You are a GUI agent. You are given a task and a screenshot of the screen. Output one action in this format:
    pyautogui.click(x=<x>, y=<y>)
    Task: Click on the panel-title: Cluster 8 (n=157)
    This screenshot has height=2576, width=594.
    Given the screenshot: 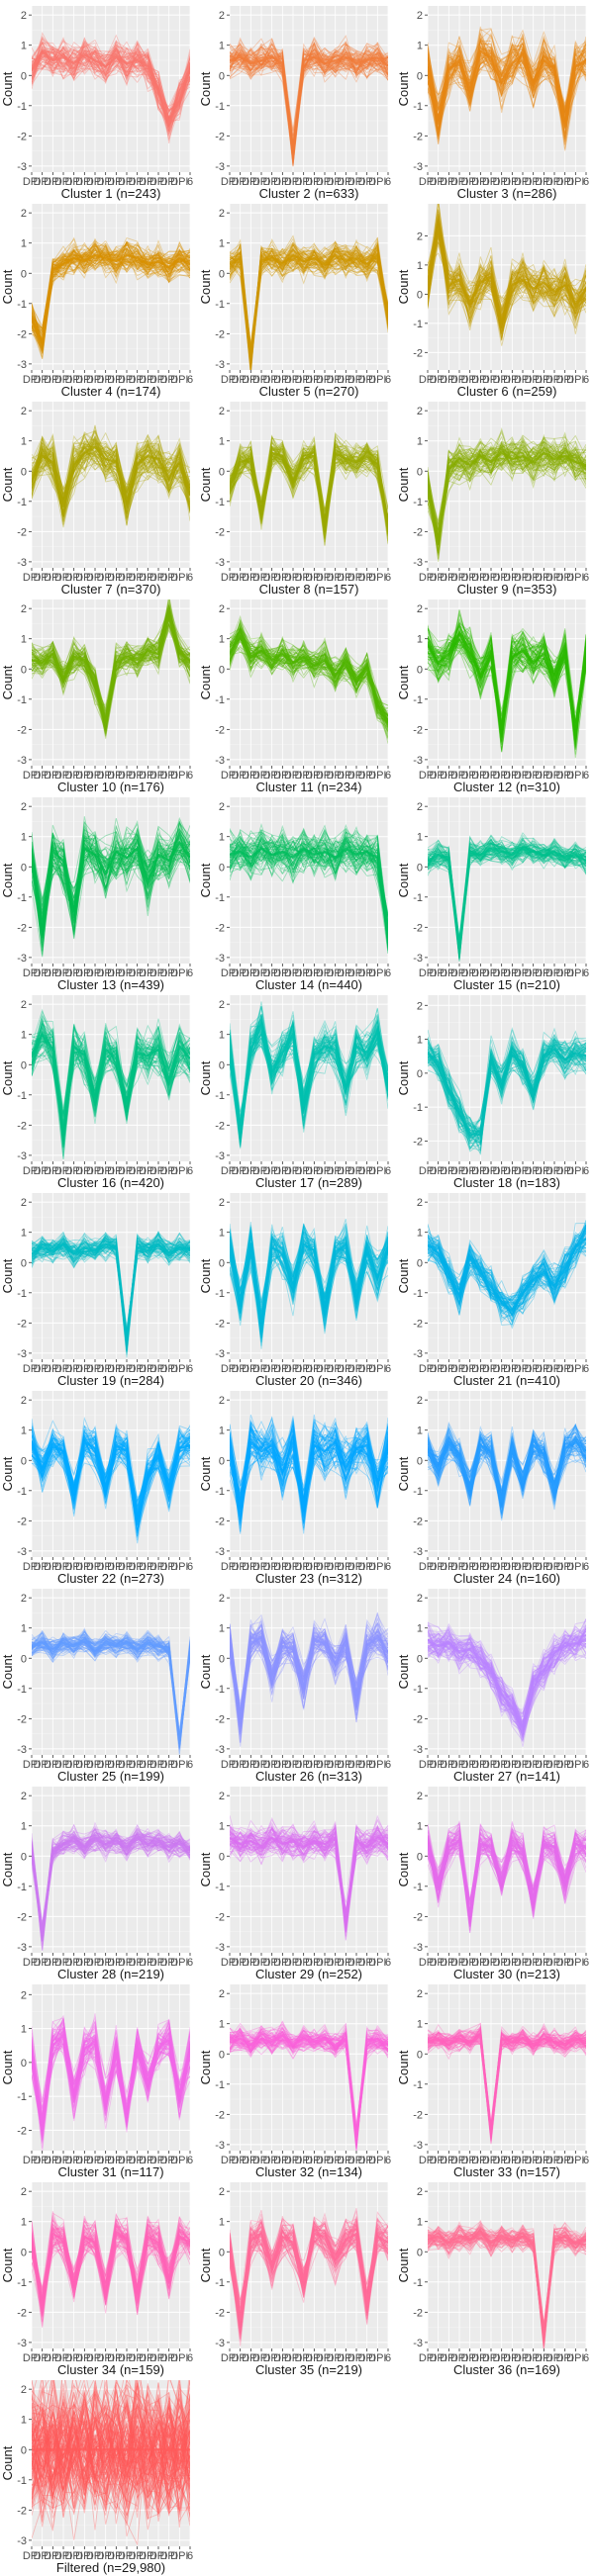 What is the action you would take?
    pyautogui.click(x=309, y=590)
    